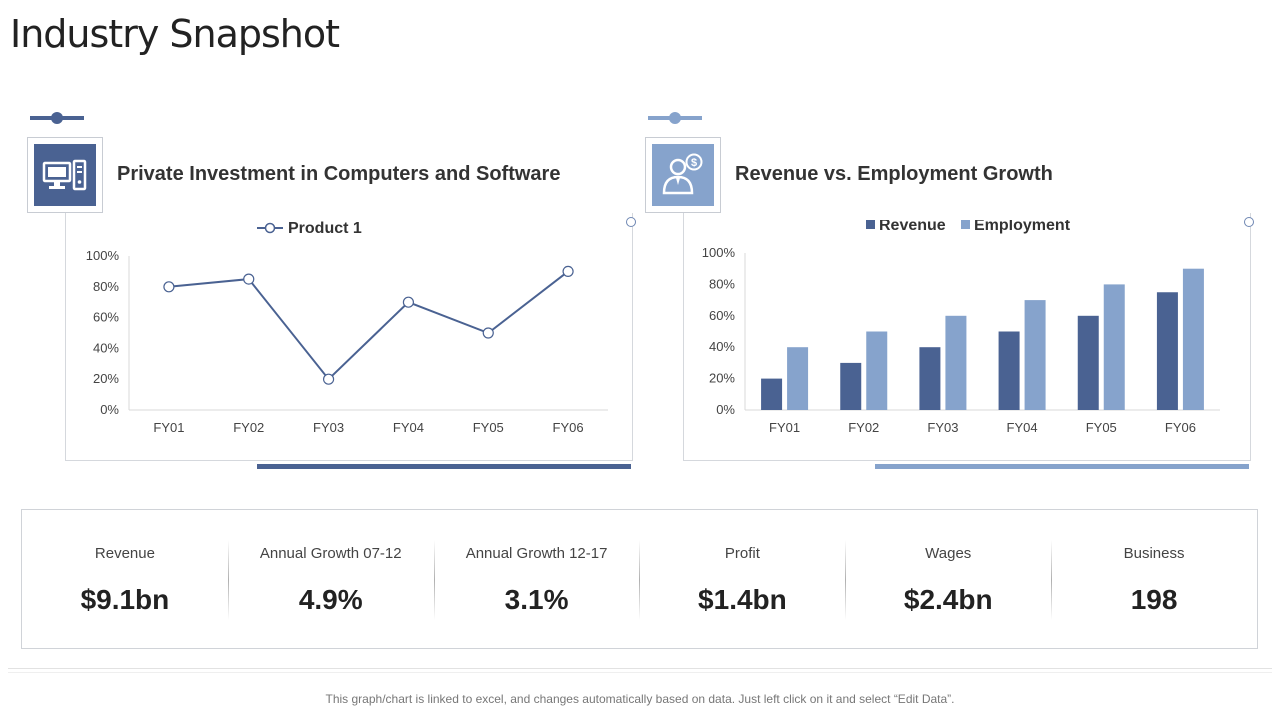 The width and height of the screenshot is (1280, 720). I want to click on stat-label: Business, so click(1154, 553).